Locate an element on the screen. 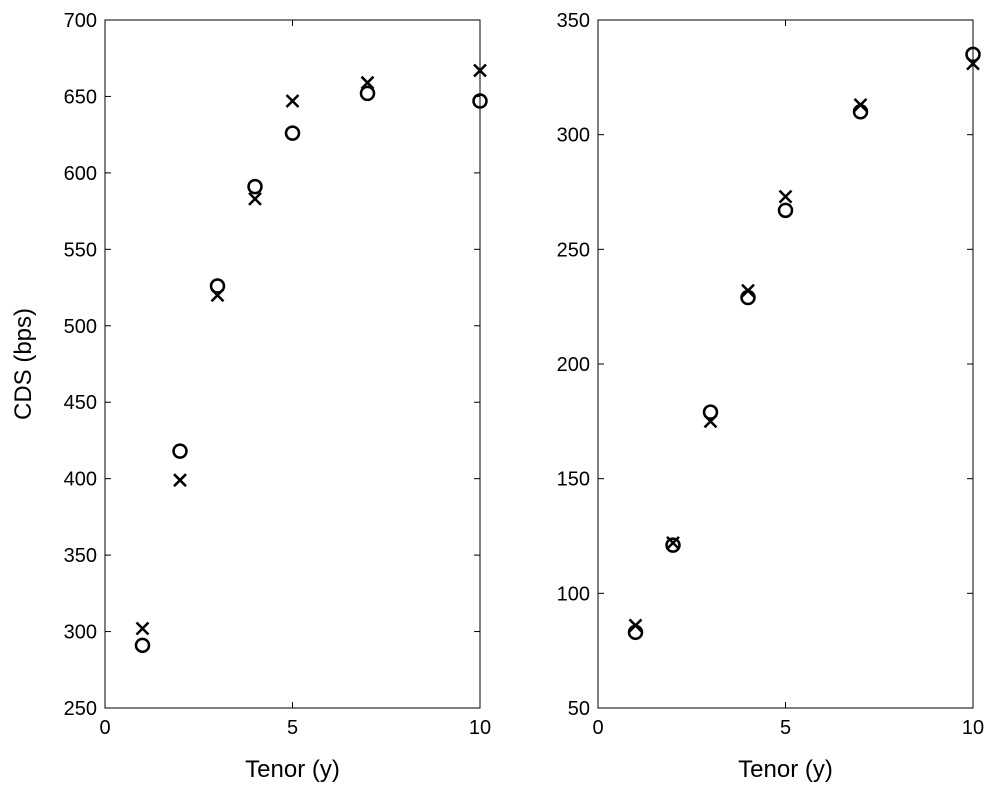 The width and height of the screenshot is (991, 790). right-y-tick-label: 200 is located at coordinates (573, 365).